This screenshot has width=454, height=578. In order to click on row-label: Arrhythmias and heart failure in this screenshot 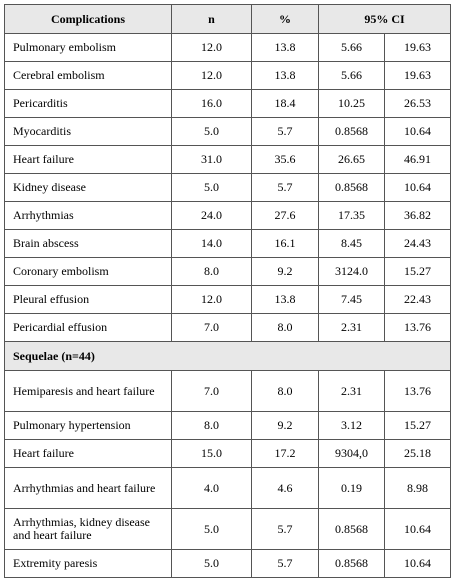, I will do `click(88, 488)`.